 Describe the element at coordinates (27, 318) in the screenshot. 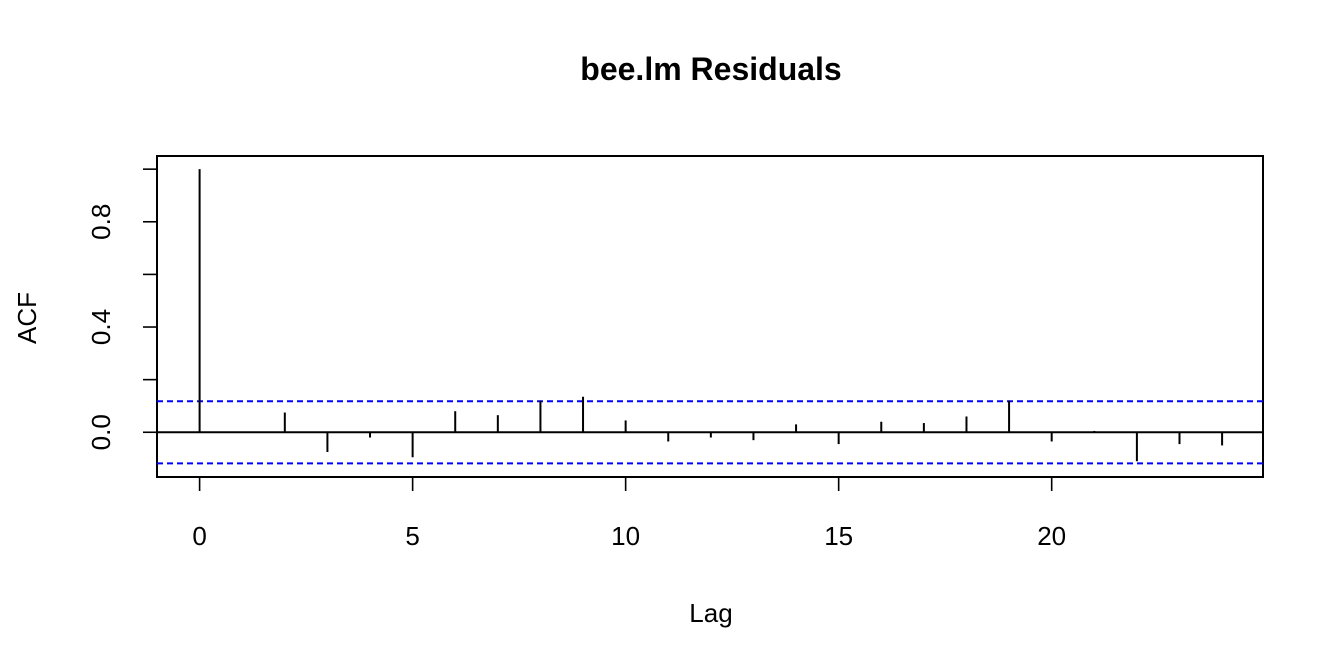

I see `y-axis-label: ACF` at that location.